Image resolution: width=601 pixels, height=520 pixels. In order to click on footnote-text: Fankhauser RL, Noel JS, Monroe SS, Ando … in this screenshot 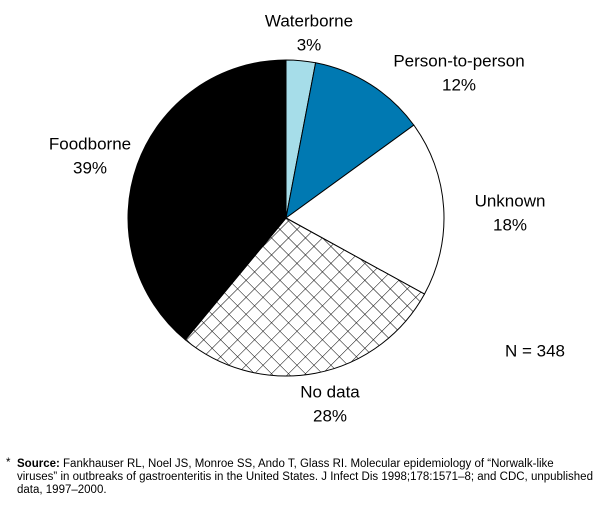, I will do `click(305, 477)`.